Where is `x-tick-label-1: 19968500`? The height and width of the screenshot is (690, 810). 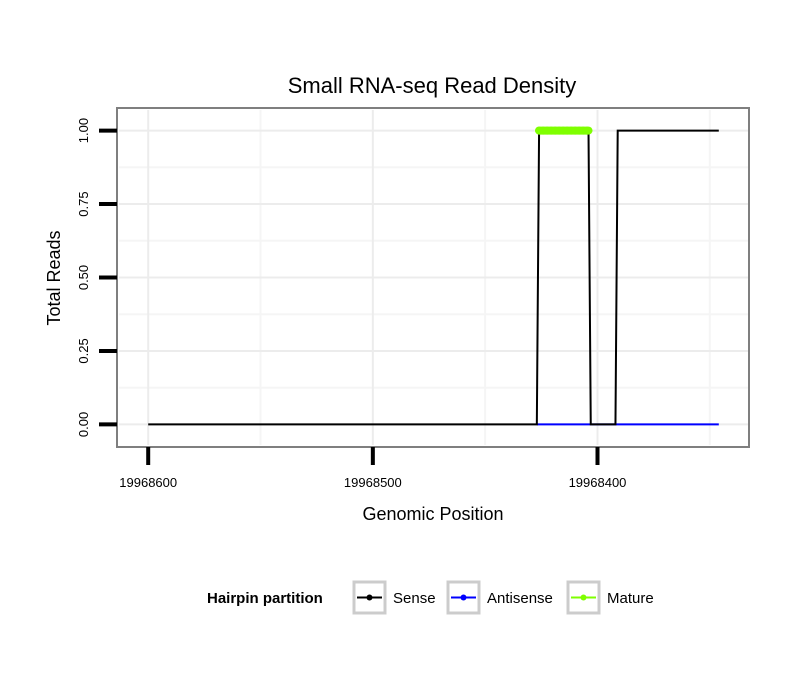 x-tick-label-1: 19968500 is located at coordinates (373, 482).